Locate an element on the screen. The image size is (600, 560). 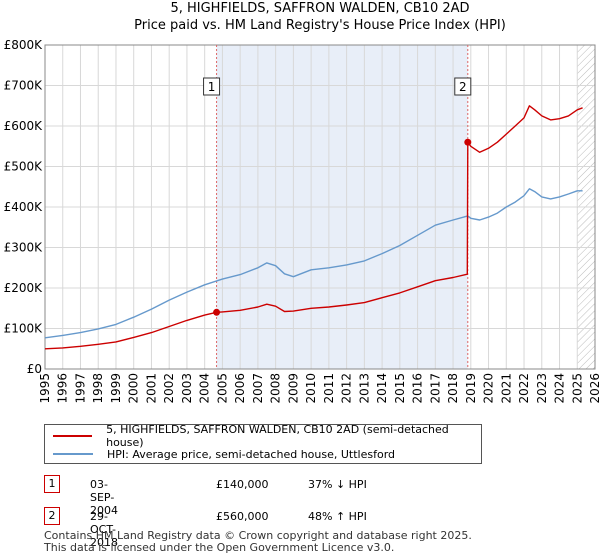
x-tick-label: 2025 is located at coordinates (577, 388).